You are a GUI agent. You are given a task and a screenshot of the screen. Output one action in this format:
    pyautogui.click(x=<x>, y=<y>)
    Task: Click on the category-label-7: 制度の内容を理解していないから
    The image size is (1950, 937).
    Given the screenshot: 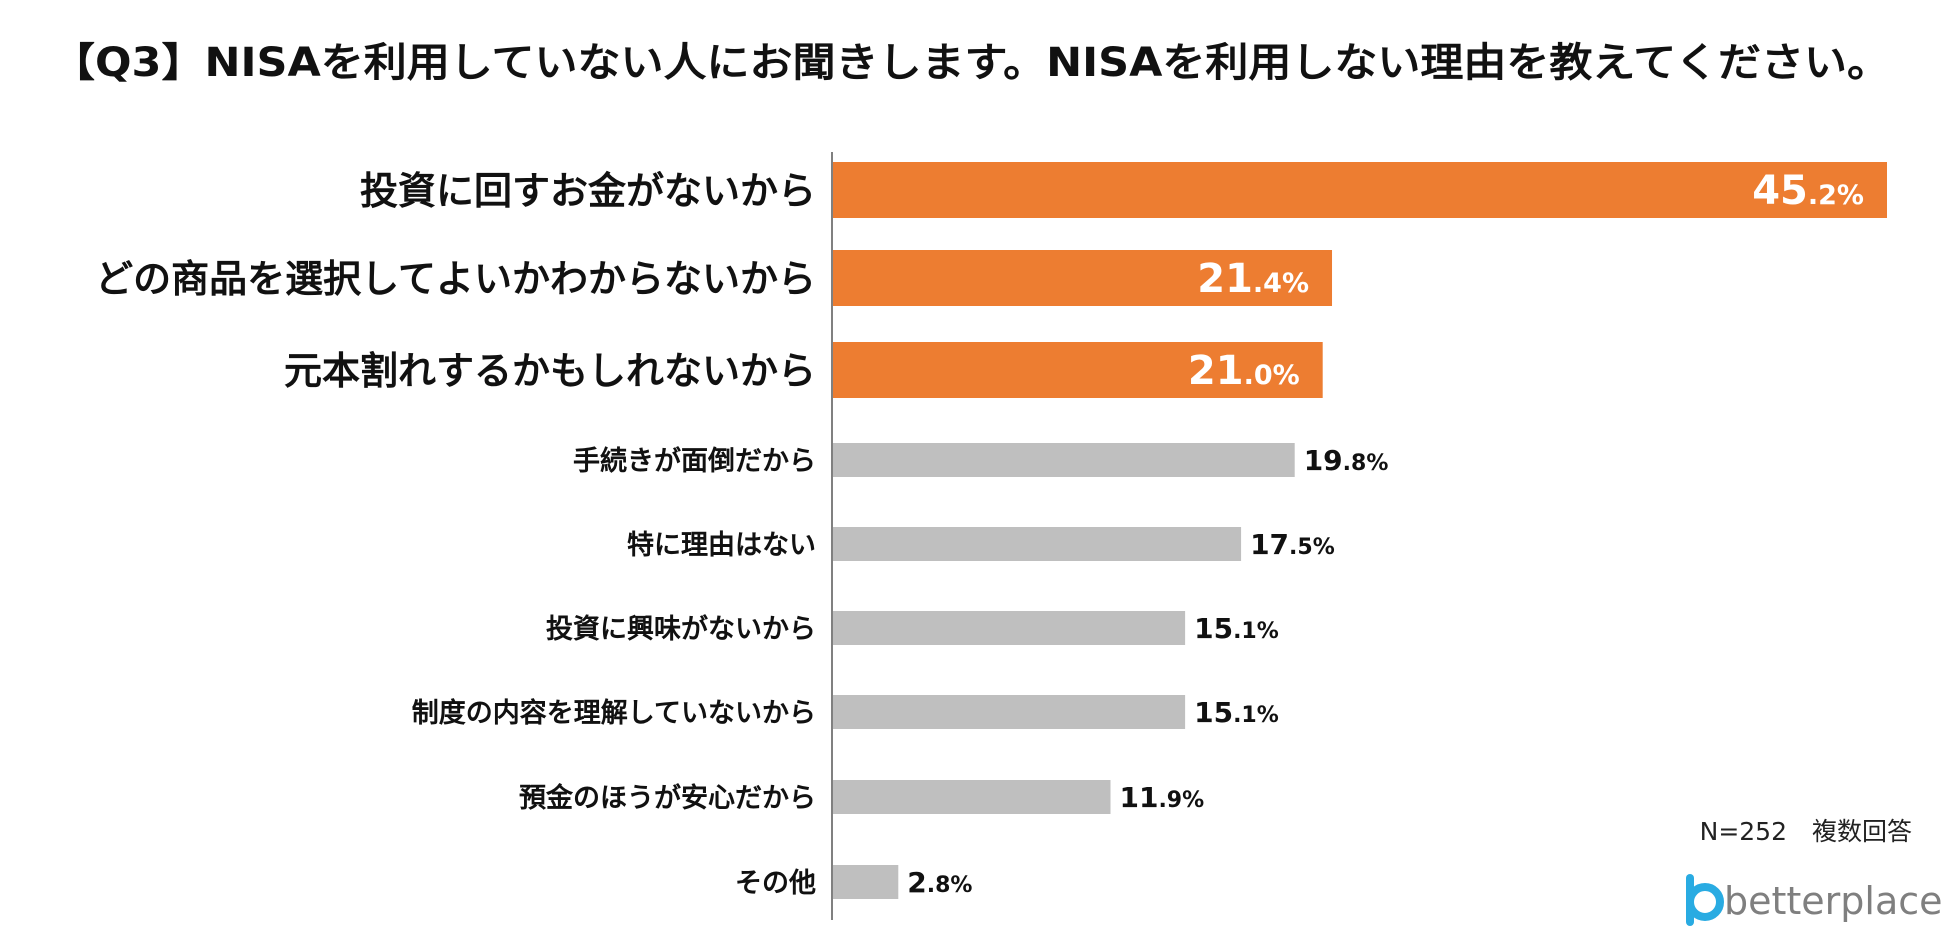 What is the action you would take?
    pyautogui.click(x=614, y=713)
    